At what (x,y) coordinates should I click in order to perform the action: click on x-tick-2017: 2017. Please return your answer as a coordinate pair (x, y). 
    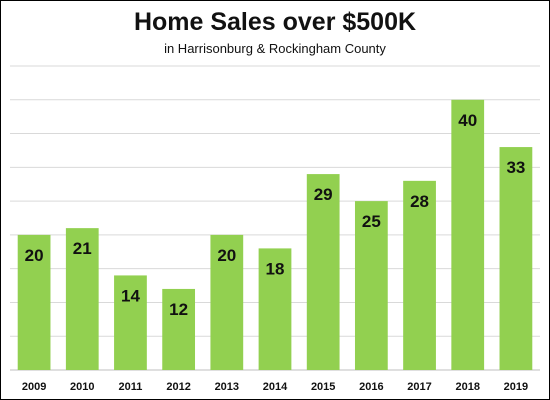
    Looking at the image, I should click on (419, 387).